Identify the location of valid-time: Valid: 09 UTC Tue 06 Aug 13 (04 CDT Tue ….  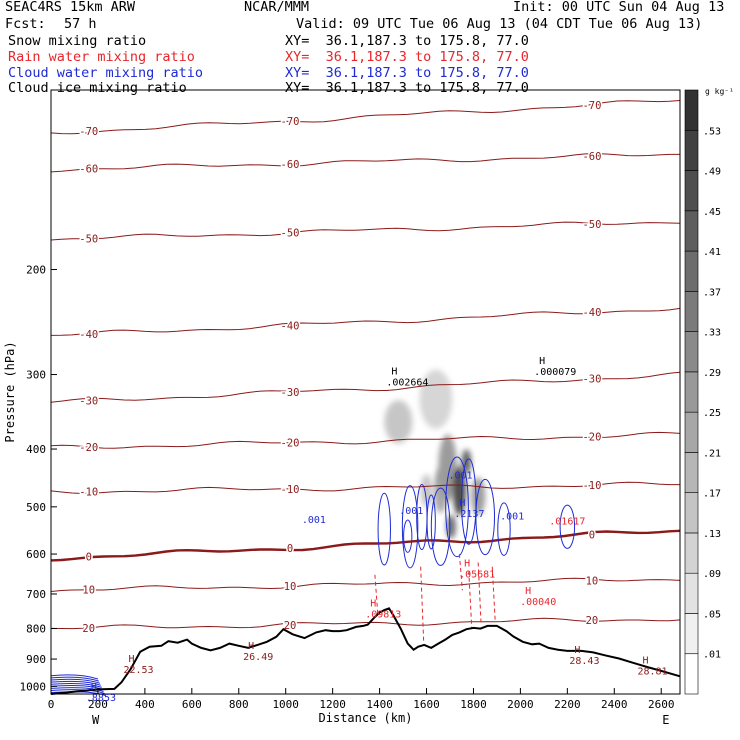
(499, 24).